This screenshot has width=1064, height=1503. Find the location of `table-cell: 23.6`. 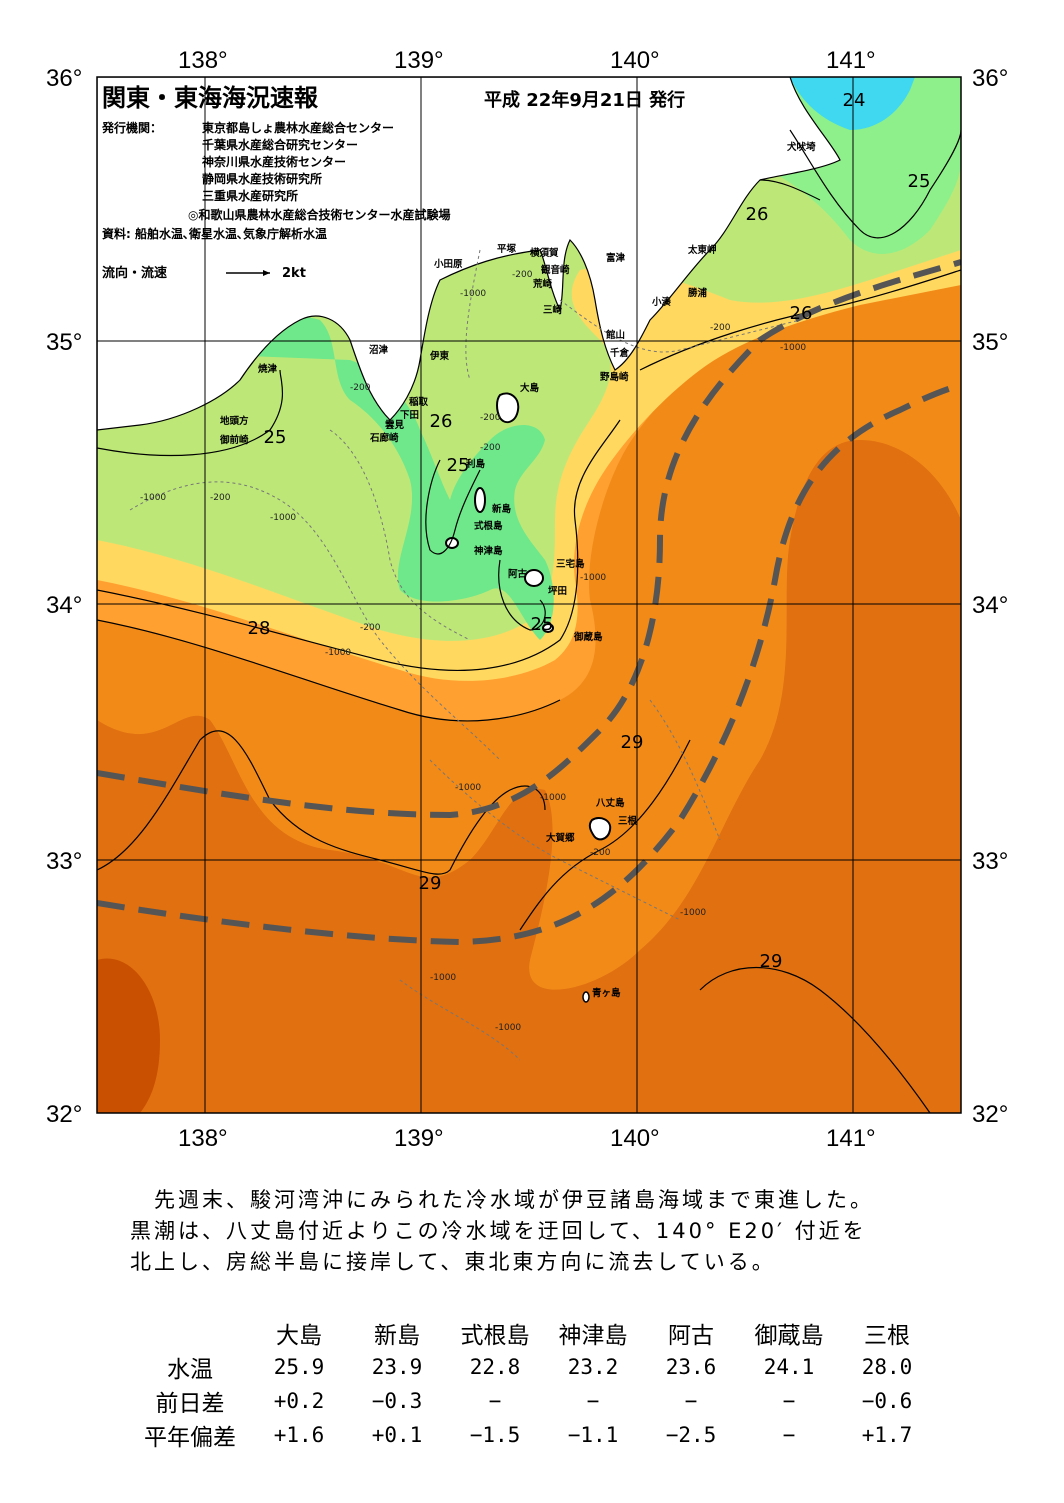

table-cell: 23.6 is located at coordinates (691, 1367).